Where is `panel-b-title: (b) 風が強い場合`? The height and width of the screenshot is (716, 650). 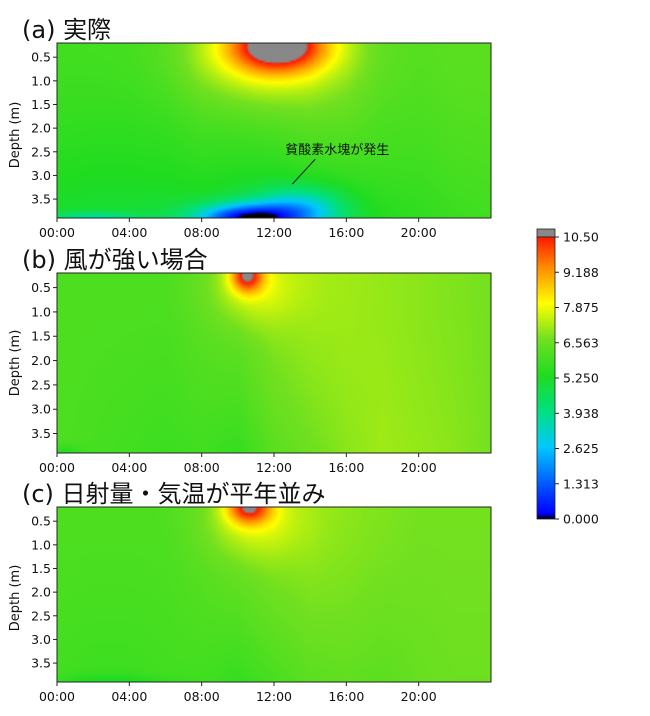
panel-b-title: (b) 風が強い場合 is located at coordinates (115, 260).